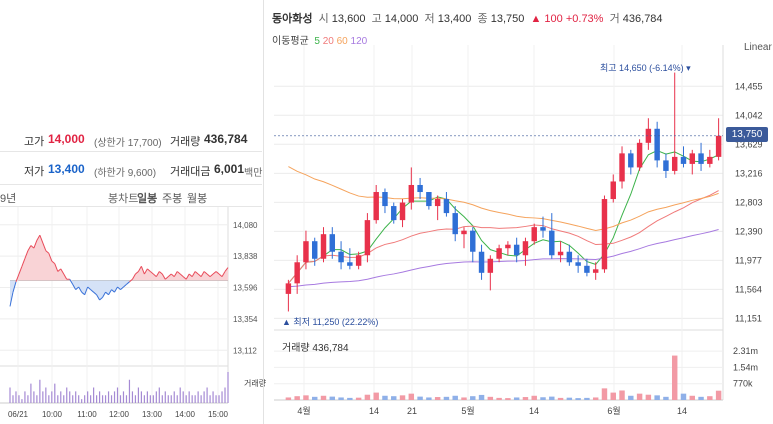 The image size is (773, 424). What do you see at coordinates (119, 293) in the screenshot?
I see `intraday-down-area` at bounding box center [119, 293].